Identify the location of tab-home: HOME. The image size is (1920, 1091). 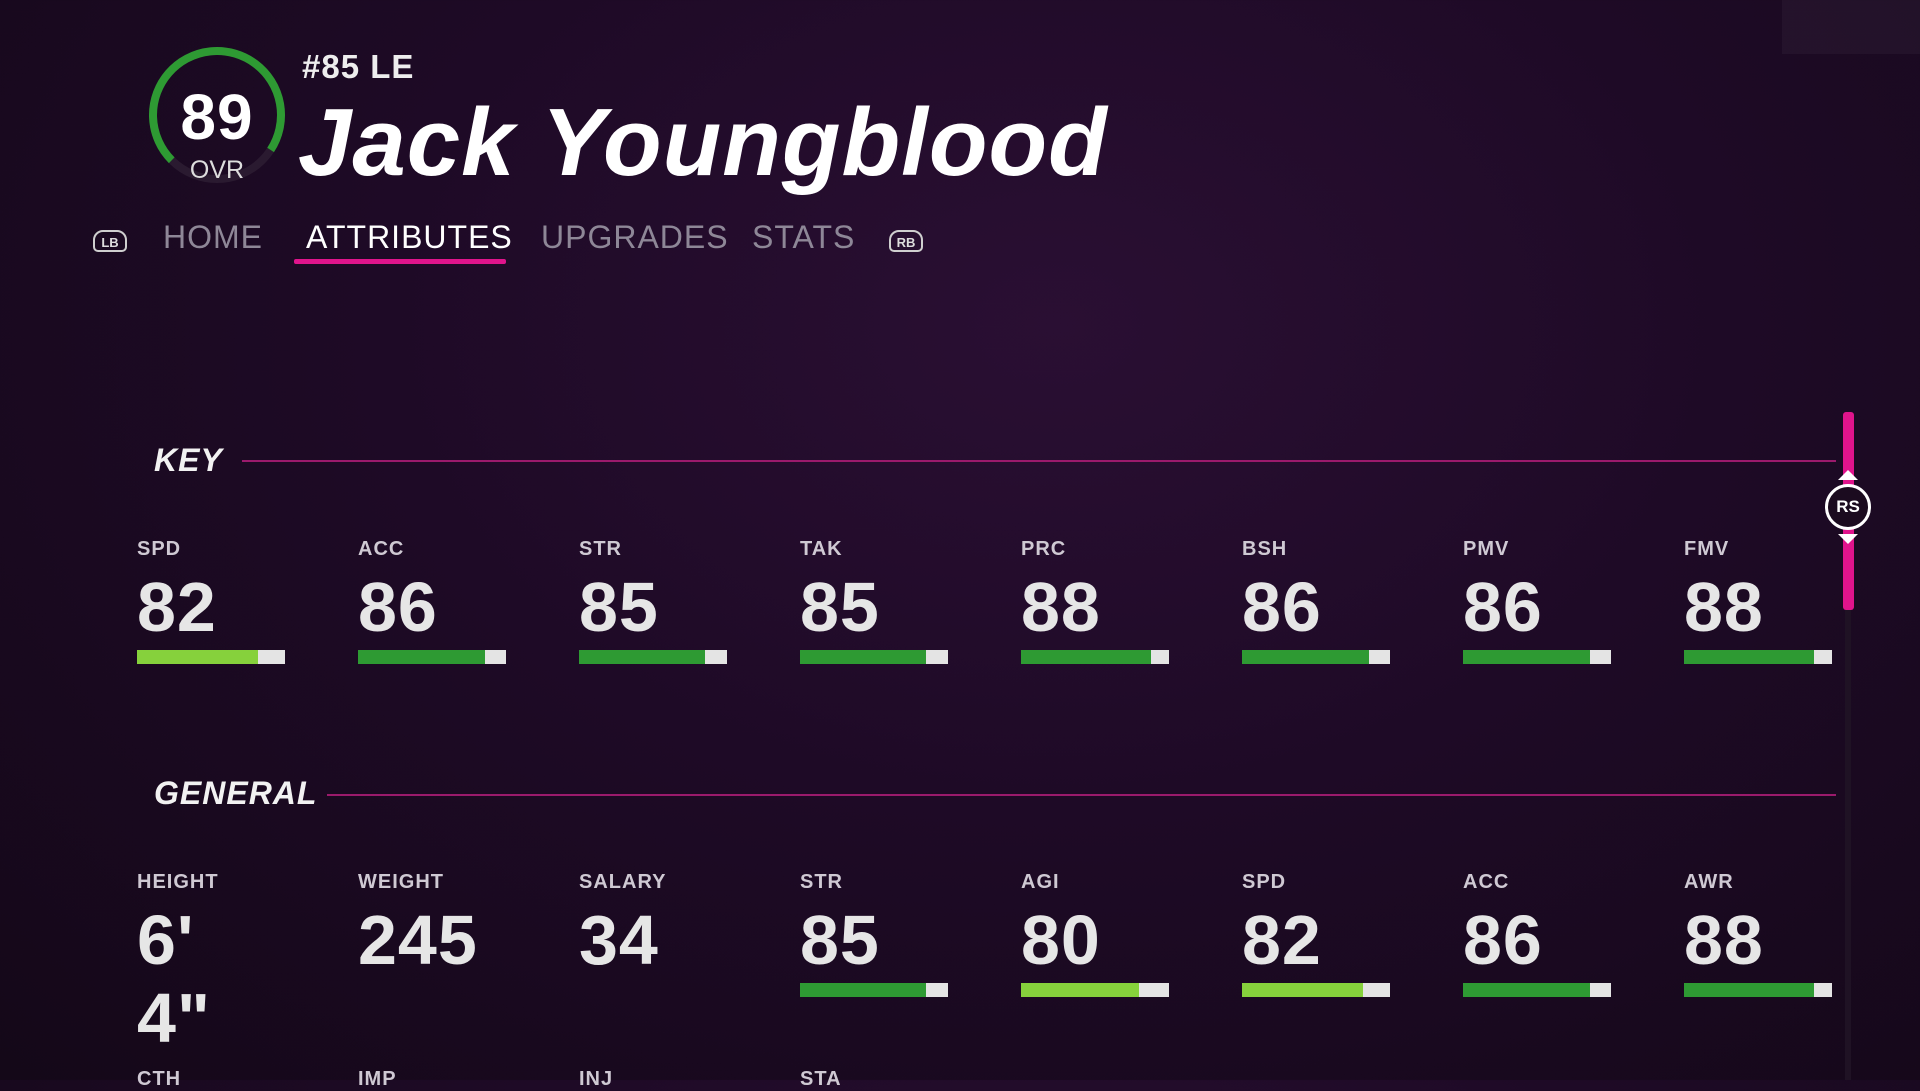
(213, 237).